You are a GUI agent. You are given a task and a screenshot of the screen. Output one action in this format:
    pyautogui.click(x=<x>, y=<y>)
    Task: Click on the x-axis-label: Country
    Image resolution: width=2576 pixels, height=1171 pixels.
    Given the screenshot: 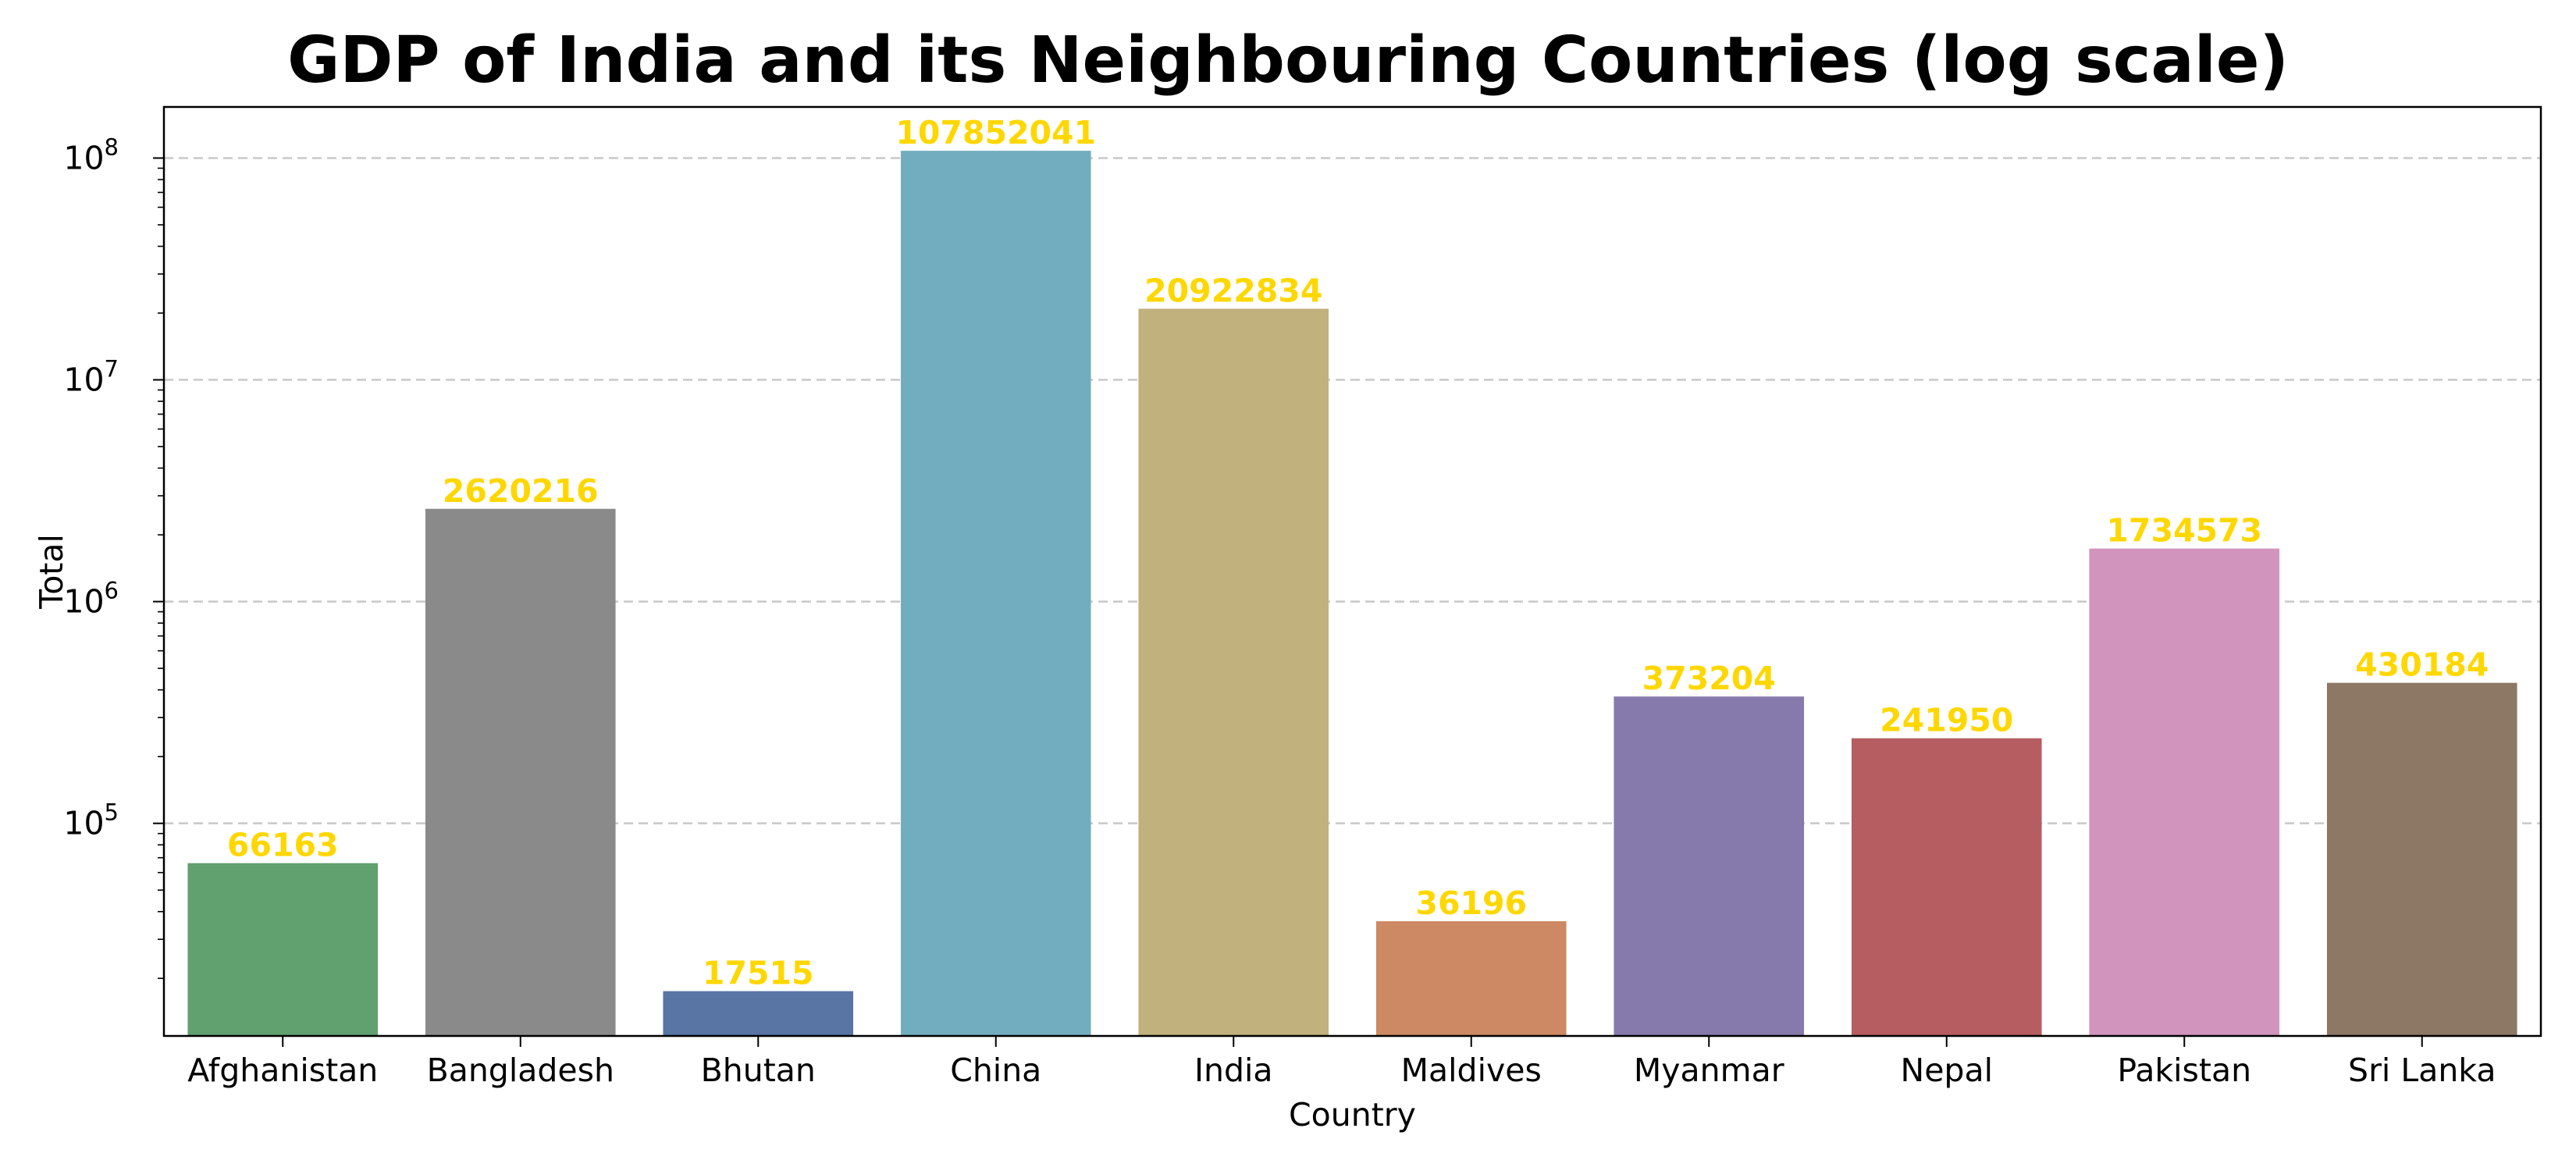 What is the action you would take?
    pyautogui.click(x=1352, y=1115)
    